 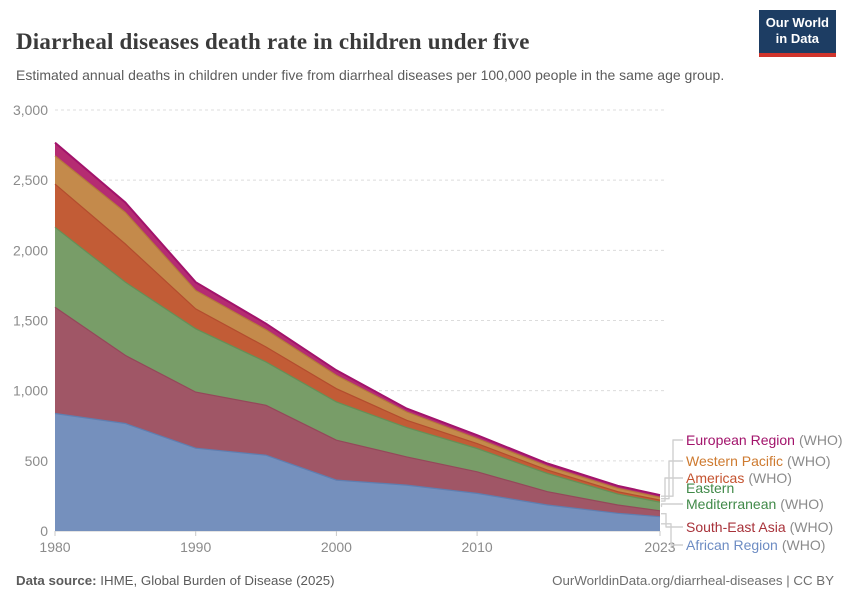 I want to click on legend-item-americas: Americas (WHO), so click(x=766, y=478).